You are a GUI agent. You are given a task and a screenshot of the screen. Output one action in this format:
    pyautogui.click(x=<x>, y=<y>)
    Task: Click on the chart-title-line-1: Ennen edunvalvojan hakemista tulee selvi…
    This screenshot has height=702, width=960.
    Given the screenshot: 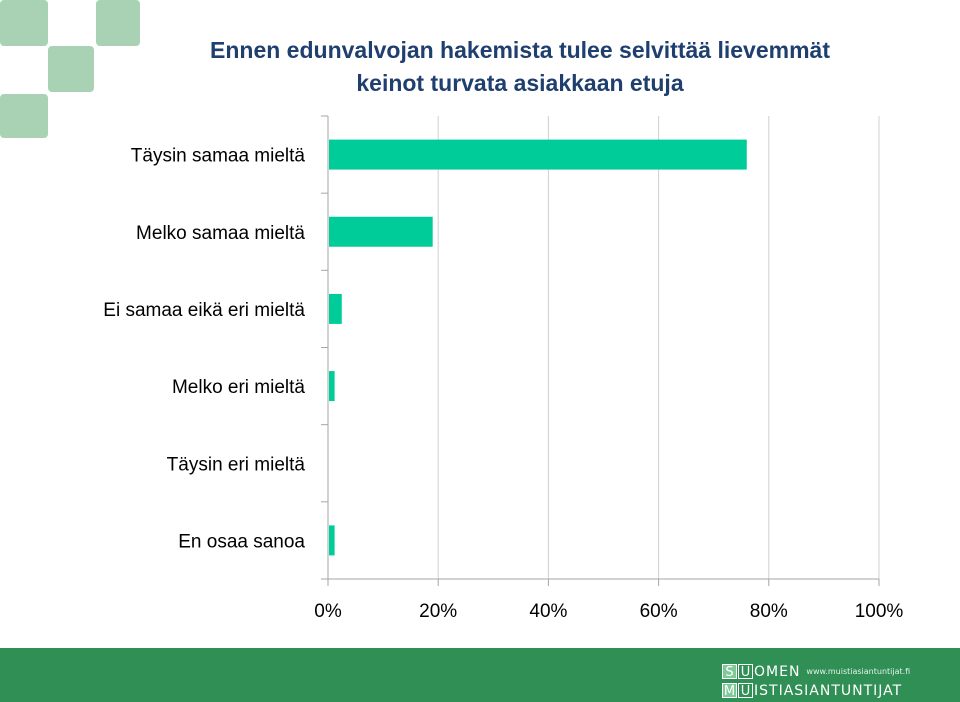 What is the action you would take?
    pyautogui.click(x=520, y=50)
    